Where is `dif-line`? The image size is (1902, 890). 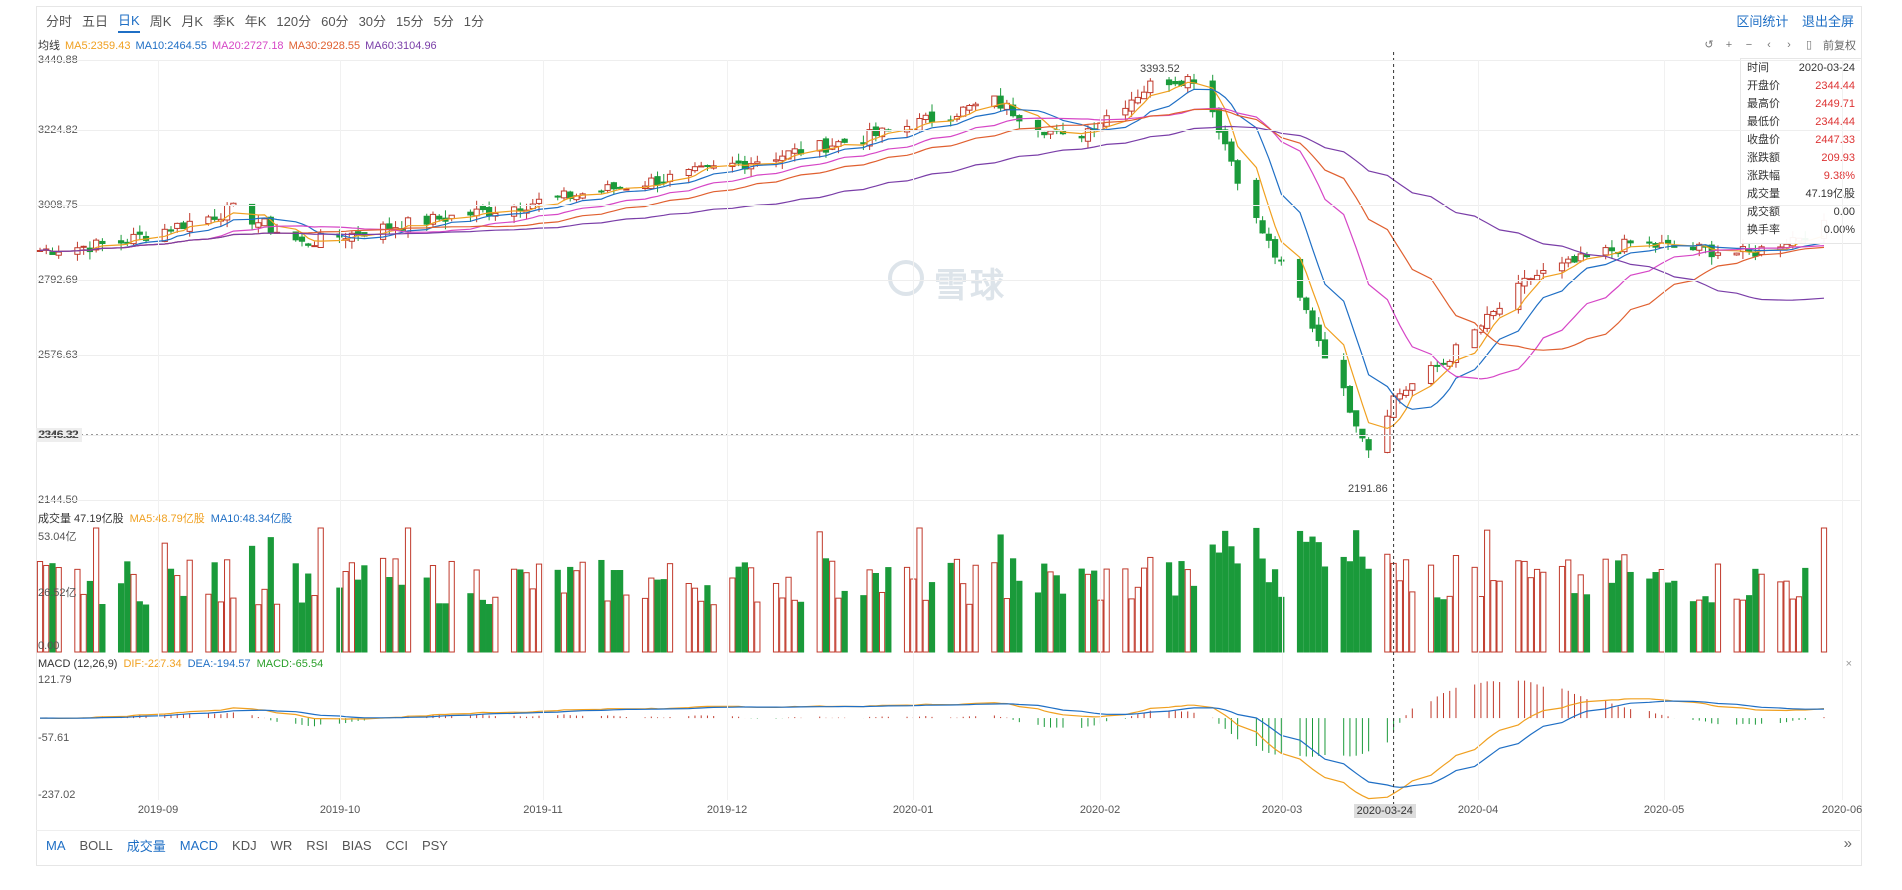
dif-line is located at coordinates (932, 749).